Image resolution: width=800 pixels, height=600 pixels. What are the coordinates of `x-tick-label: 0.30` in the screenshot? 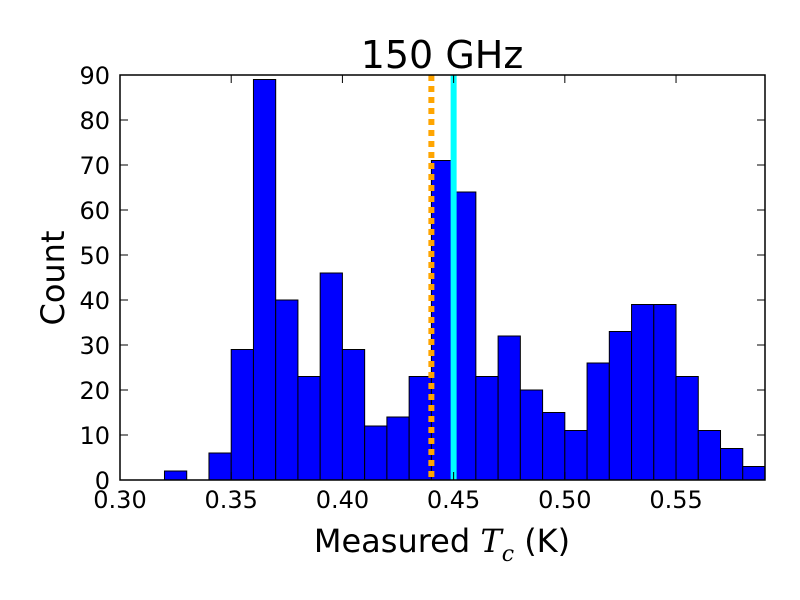 It's located at (119, 500).